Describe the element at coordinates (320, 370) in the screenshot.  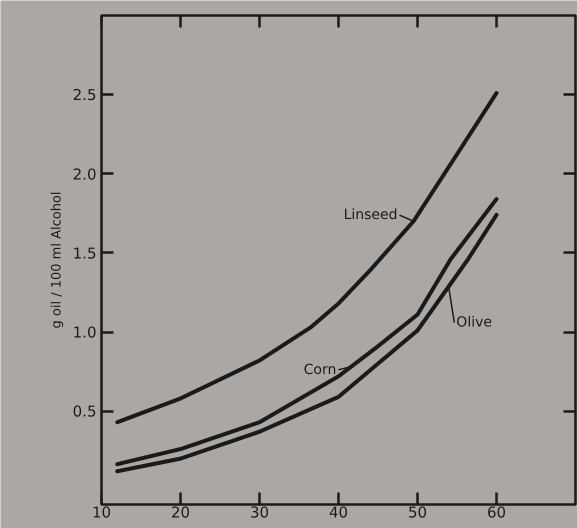
I see `annotation: Corn` at that location.